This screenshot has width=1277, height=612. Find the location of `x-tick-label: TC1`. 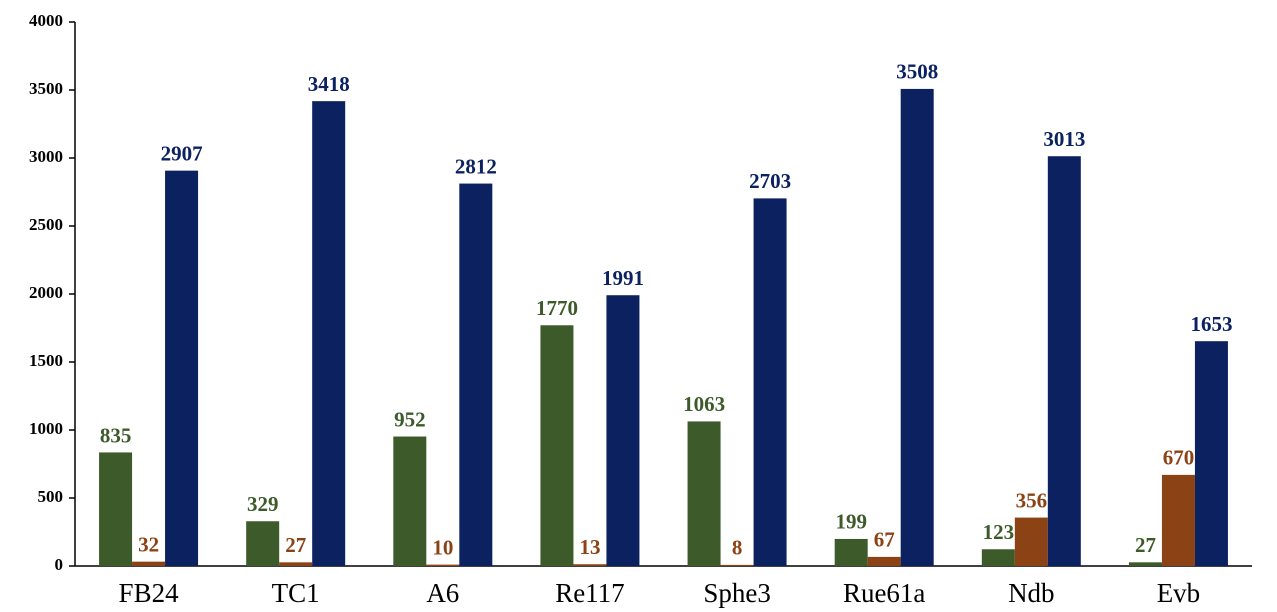

x-tick-label: TC1 is located at coordinates (296, 593).